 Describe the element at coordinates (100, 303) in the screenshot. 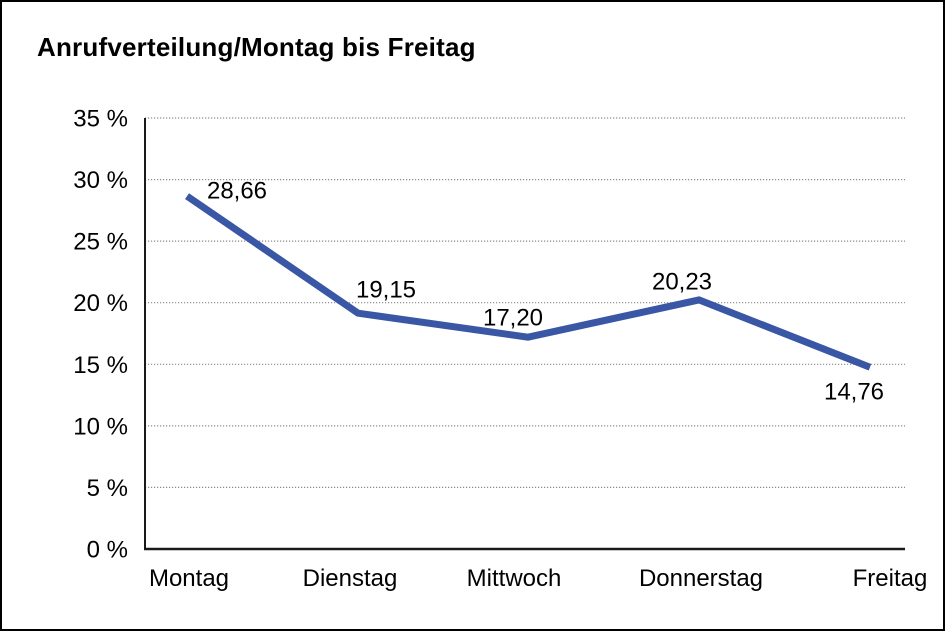

I see `y-axis-tick-label: 20 %` at that location.